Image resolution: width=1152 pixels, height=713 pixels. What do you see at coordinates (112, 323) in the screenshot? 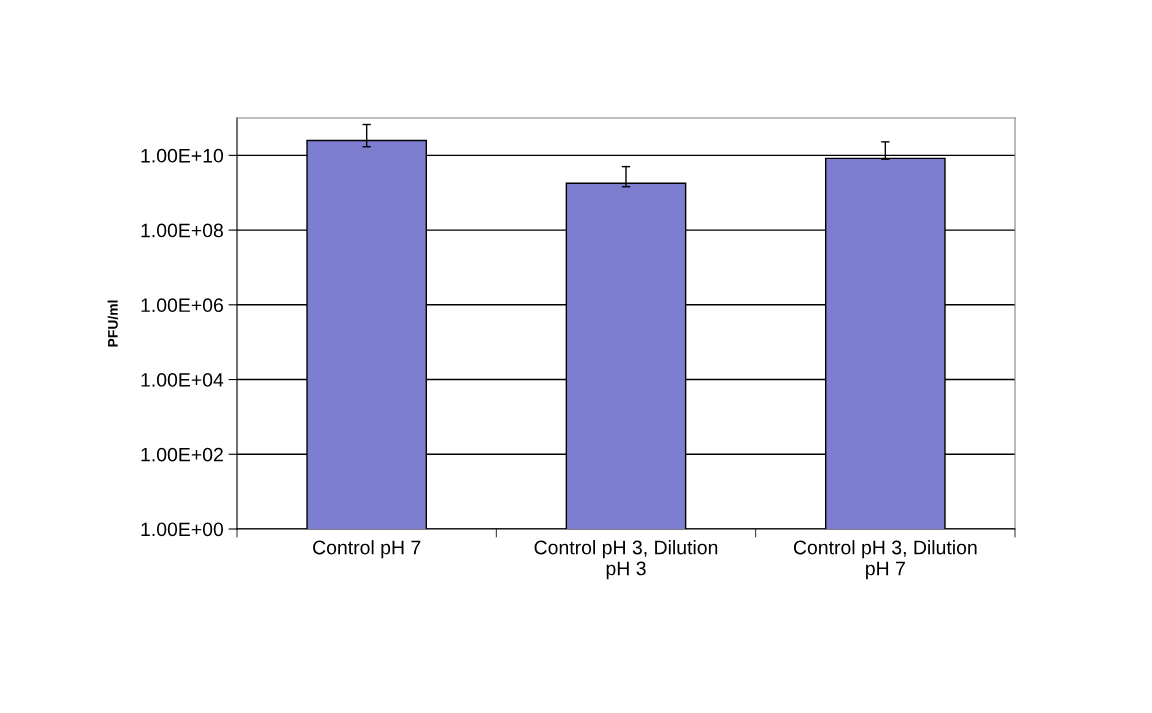
I see `y-axis-title: PFU/ml` at bounding box center [112, 323].